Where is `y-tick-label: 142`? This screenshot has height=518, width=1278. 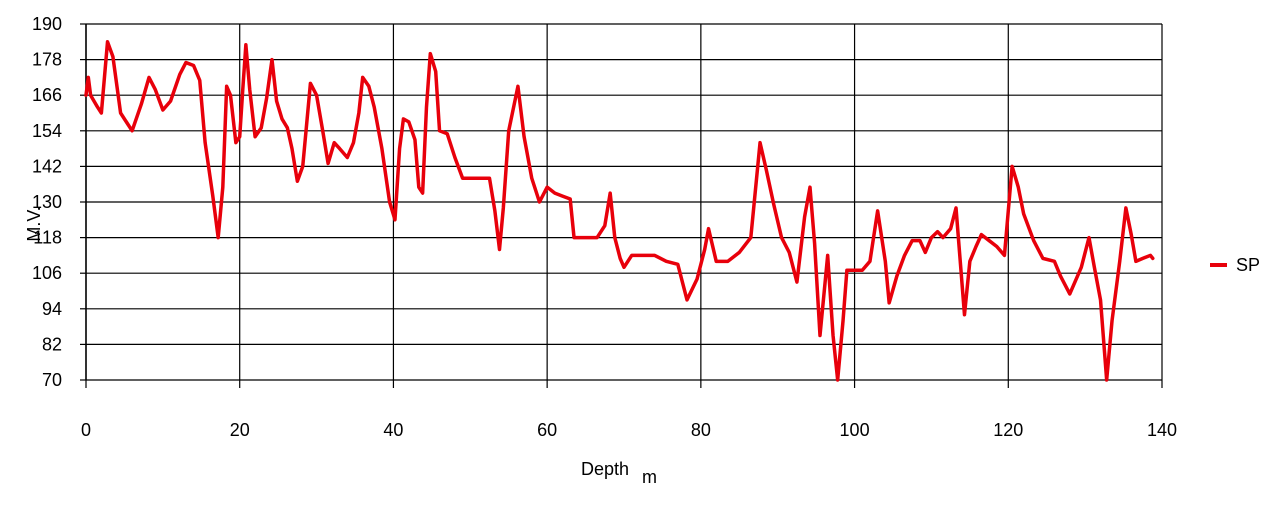 y-tick-label: 142 is located at coordinates (47, 166).